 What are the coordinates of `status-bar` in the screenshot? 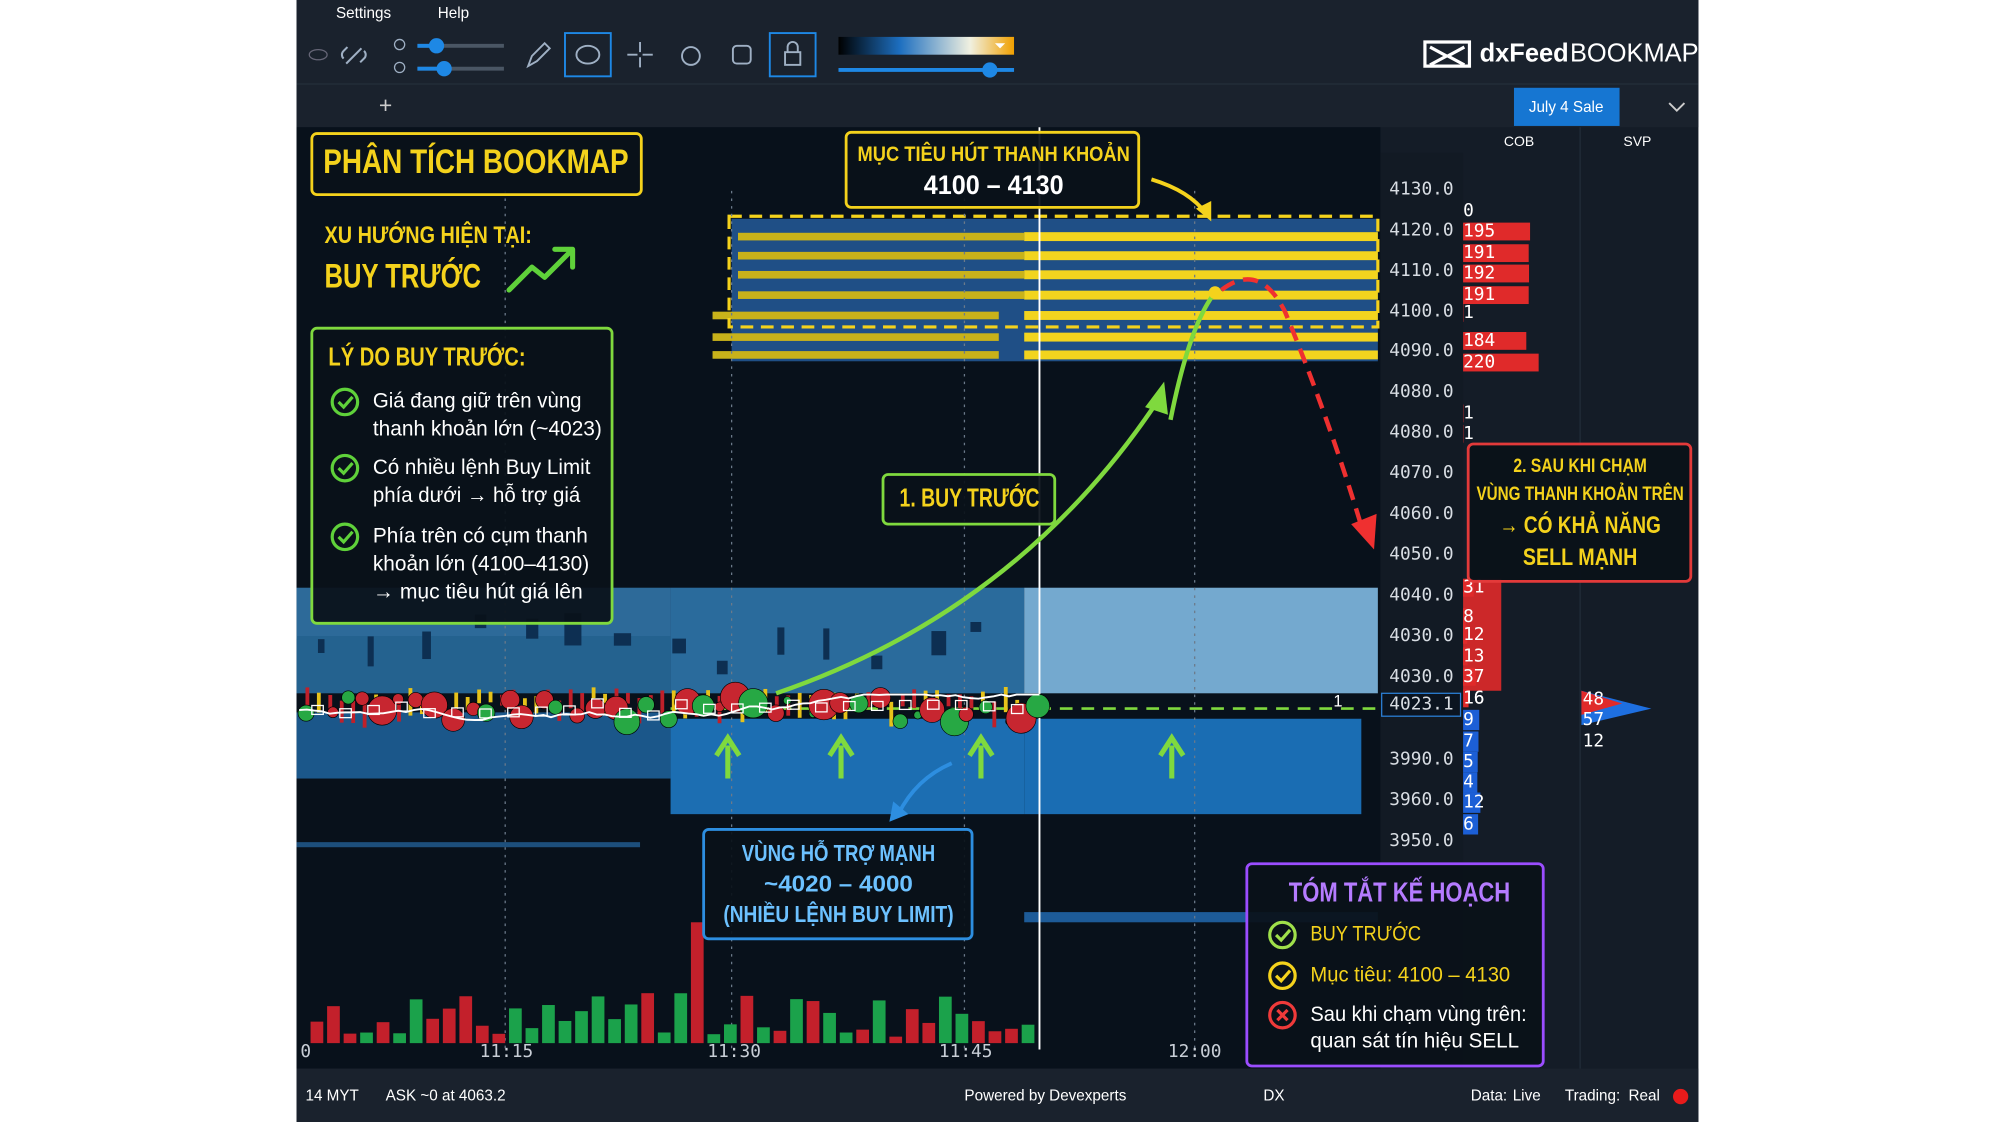 It's located at (997, 1095).